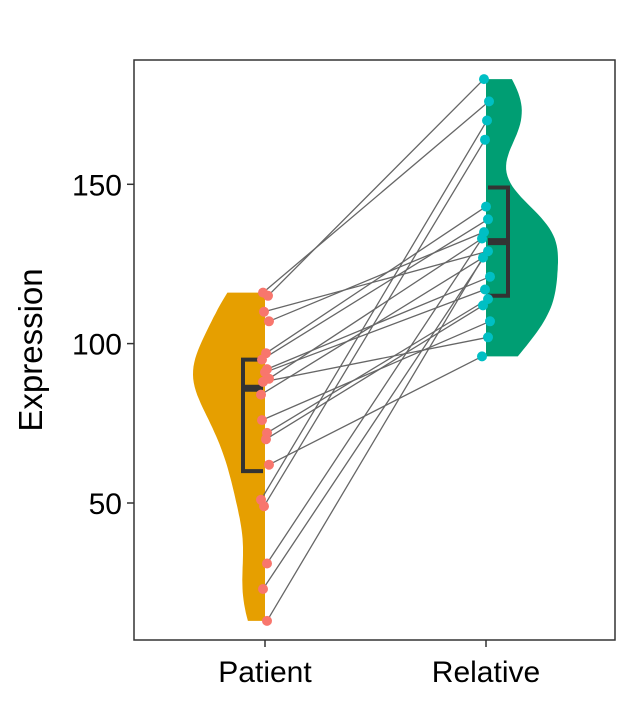  What do you see at coordinates (379, 664) in the screenshot?
I see `x-axis: Patient Relative` at bounding box center [379, 664].